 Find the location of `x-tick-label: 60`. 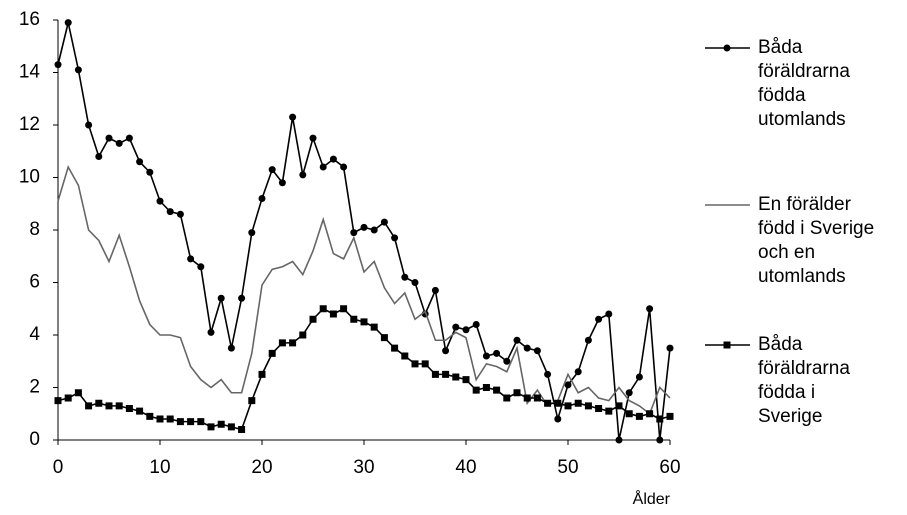

x-tick-label: 60 is located at coordinates (669, 467).